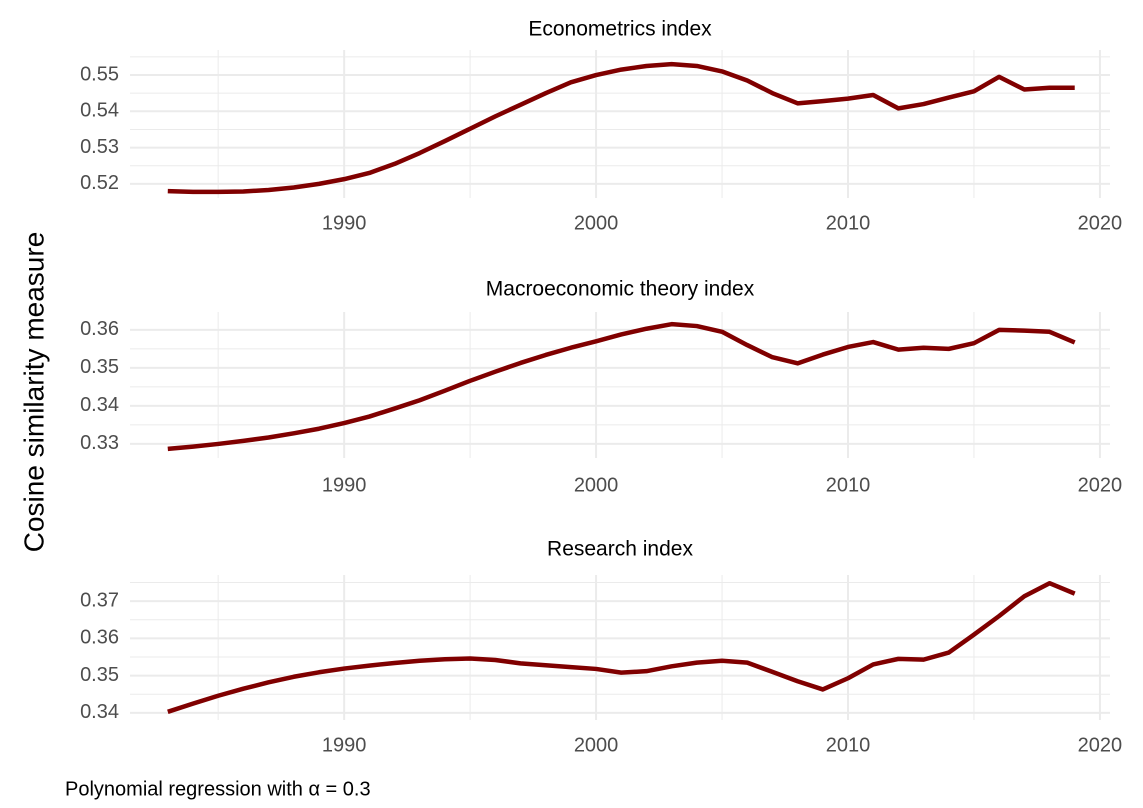 The height and width of the screenshot is (808, 1143). I want to click on y-tick-label: 0.55, so click(99, 74).